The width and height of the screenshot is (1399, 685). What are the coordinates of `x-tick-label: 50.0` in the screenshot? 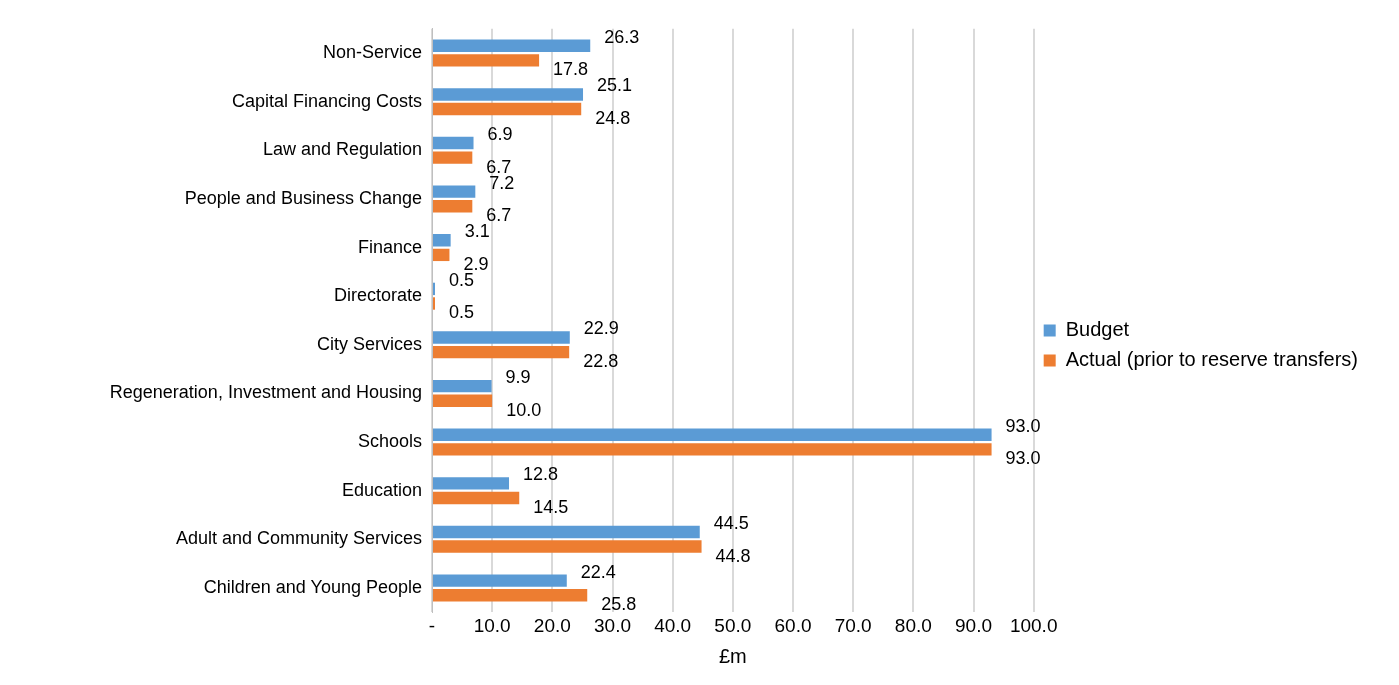 It's located at (733, 625).